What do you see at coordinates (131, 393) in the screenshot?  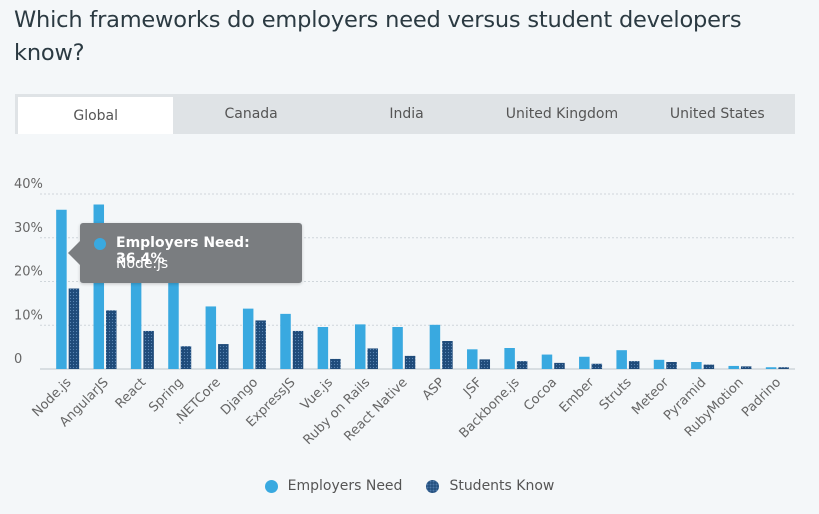 I see `x-tick-label: React` at bounding box center [131, 393].